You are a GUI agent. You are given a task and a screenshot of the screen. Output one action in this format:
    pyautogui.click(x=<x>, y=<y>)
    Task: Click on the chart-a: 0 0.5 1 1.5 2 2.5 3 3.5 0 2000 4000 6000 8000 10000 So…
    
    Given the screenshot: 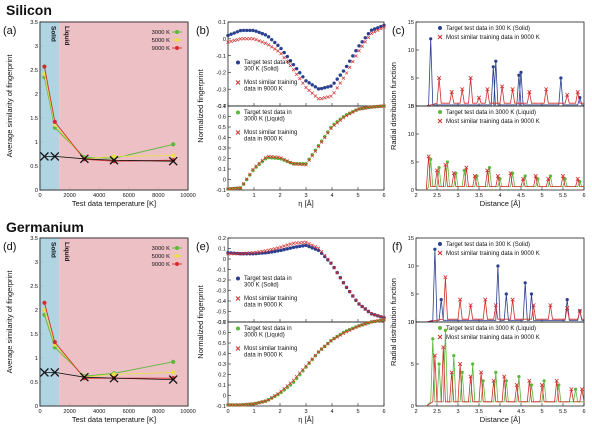 What is the action you would take?
    pyautogui.click(x=100, y=114)
    